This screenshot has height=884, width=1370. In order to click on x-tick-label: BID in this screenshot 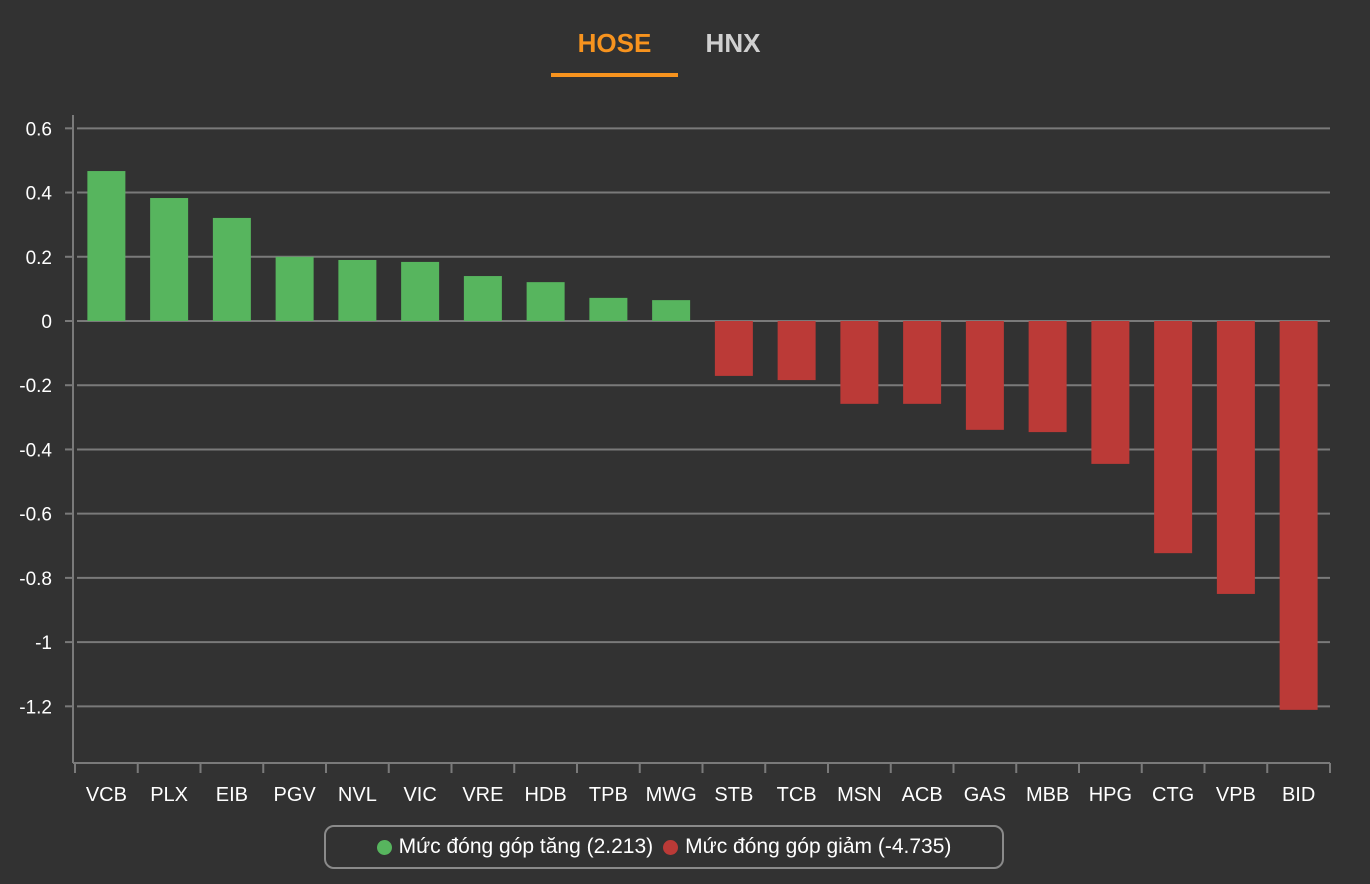, I will do `click(1298, 795)`.